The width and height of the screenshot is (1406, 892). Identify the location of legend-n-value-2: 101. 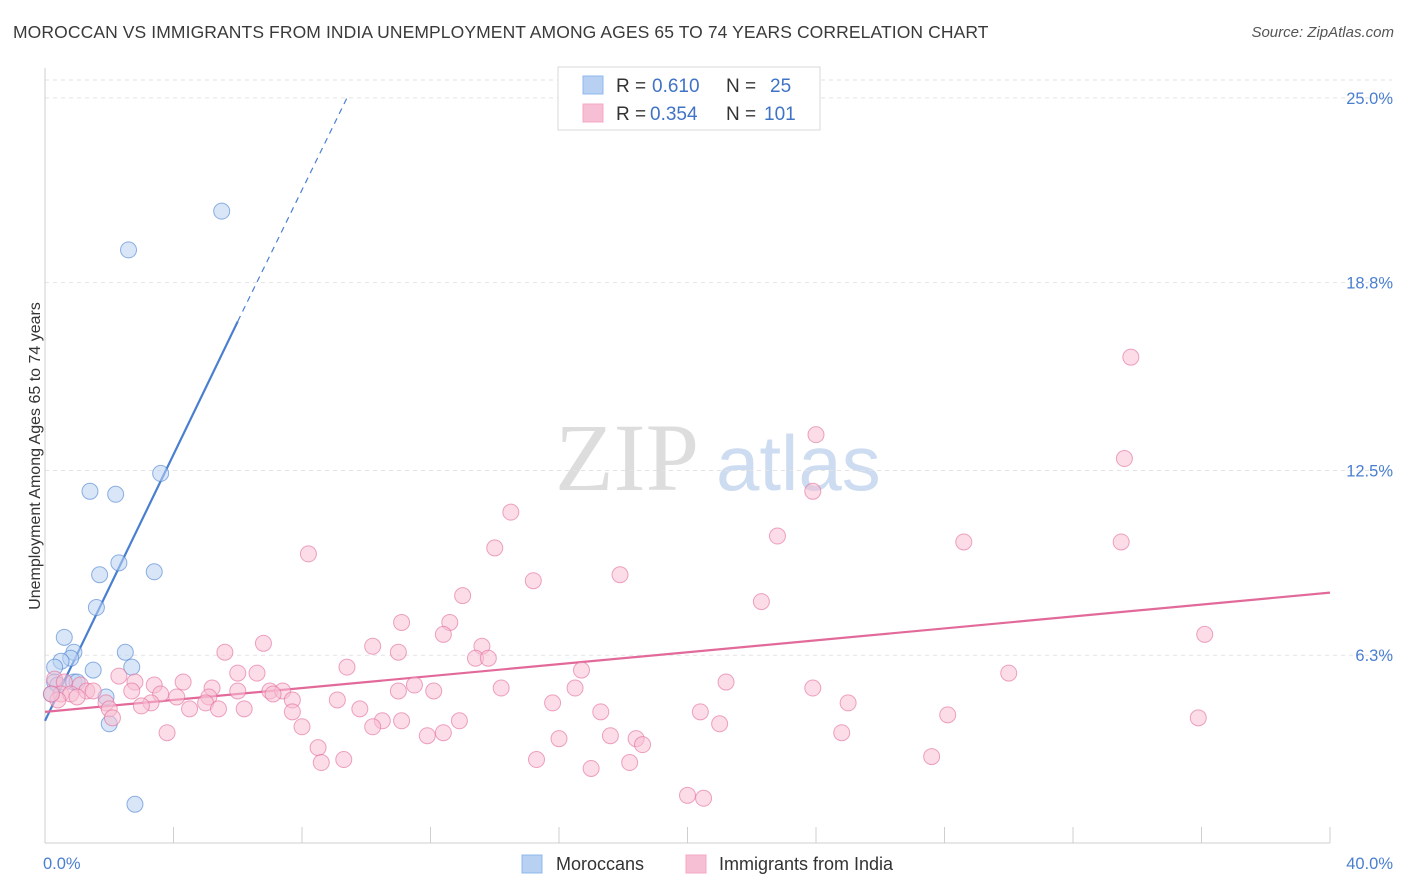
(780, 114).